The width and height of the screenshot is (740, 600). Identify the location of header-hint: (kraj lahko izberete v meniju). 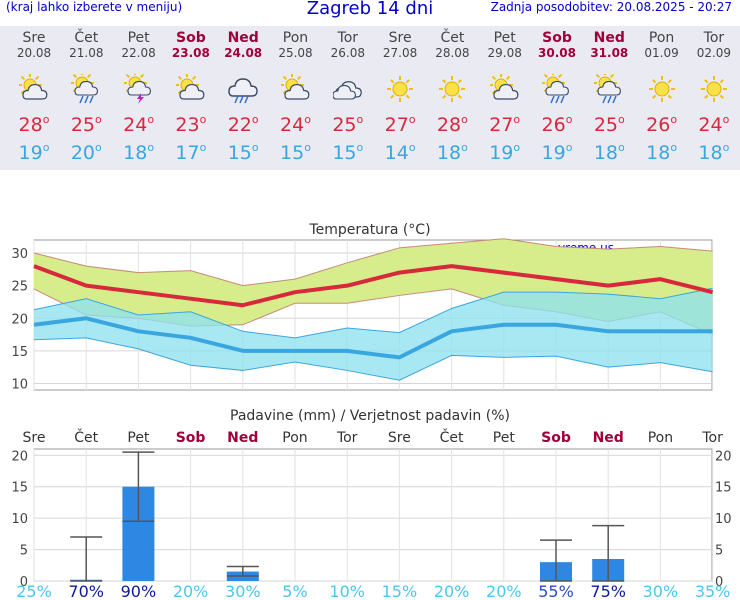
(94, 7).